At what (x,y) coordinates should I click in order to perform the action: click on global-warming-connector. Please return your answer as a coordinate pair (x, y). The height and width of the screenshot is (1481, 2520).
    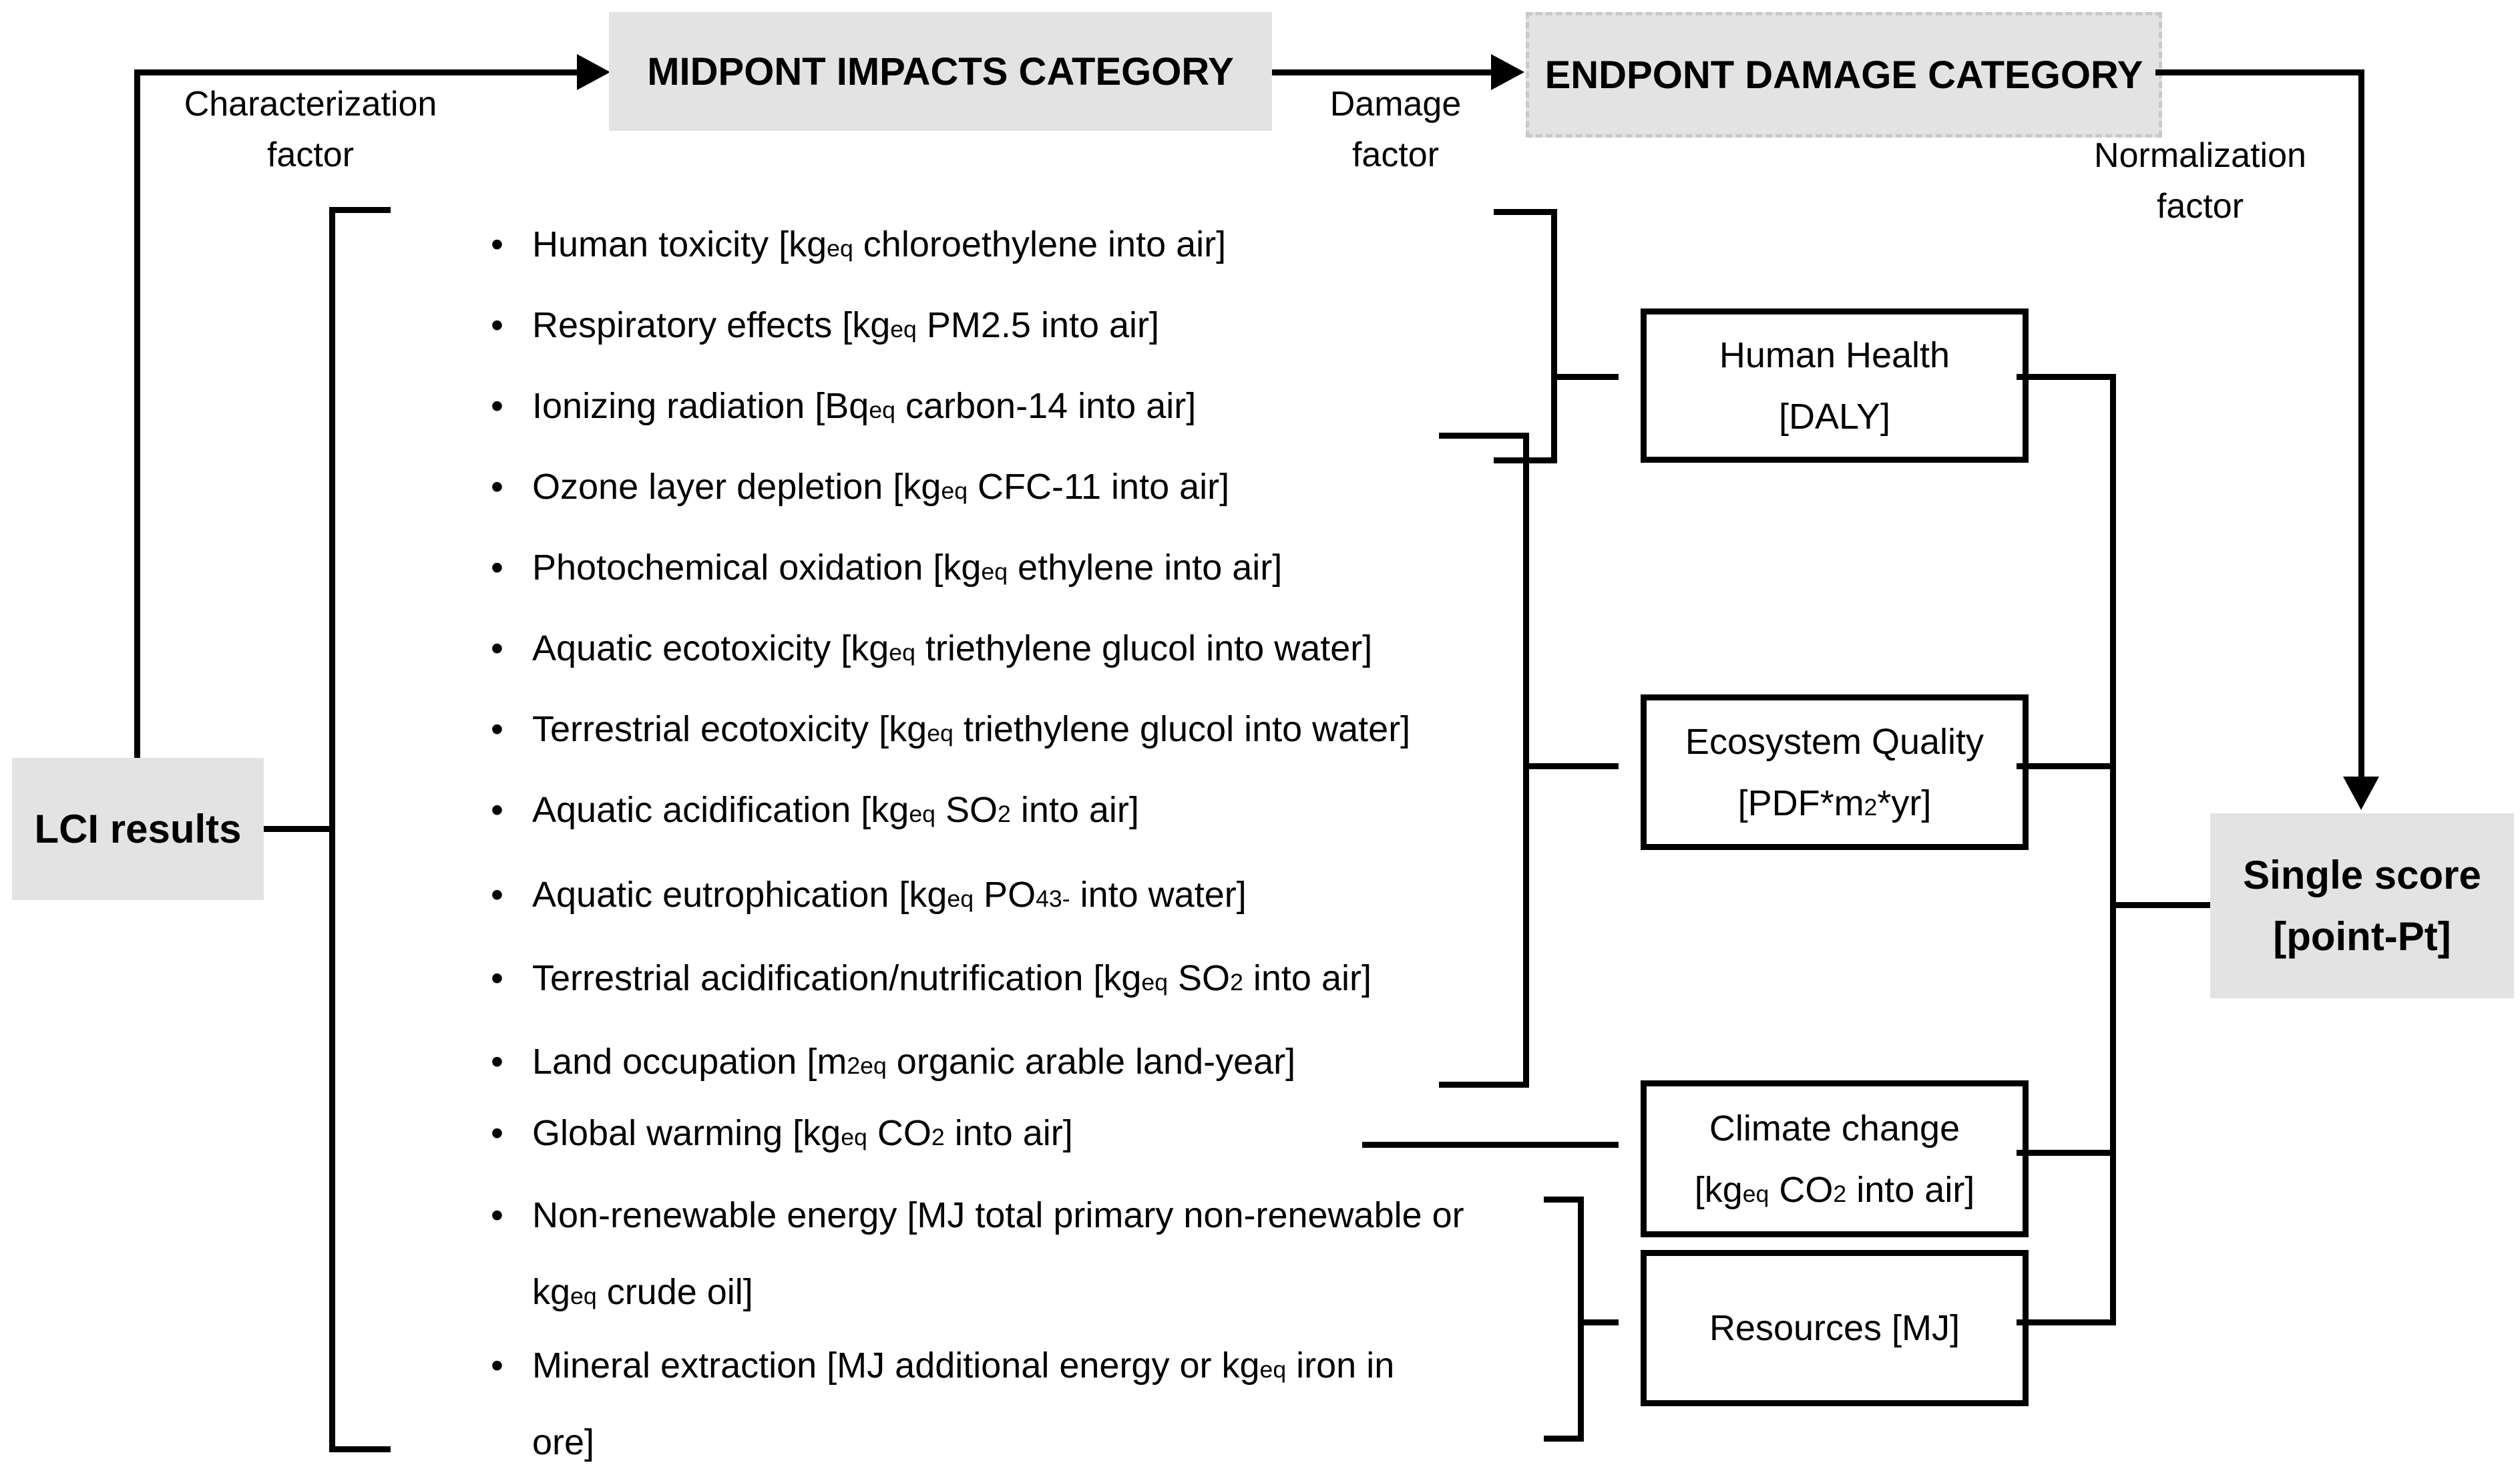
    Looking at the image, I should click on (1490, 1145).